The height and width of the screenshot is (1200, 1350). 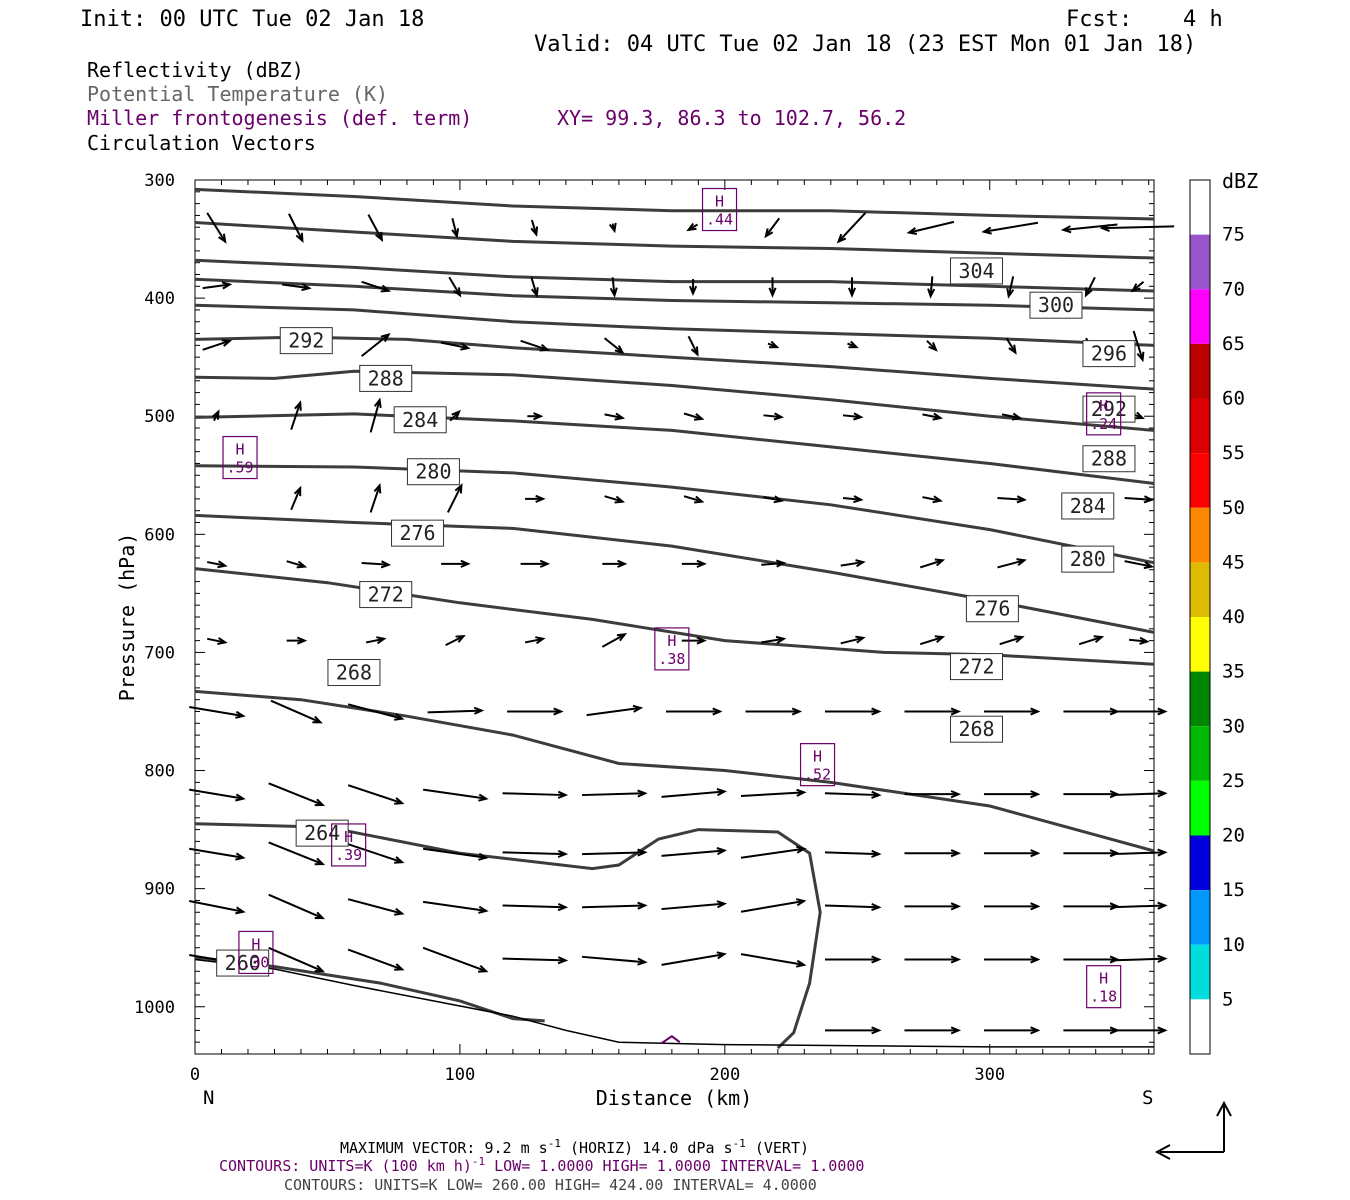 I want to click on contour-label: 284, so click(x=1088, y=506).